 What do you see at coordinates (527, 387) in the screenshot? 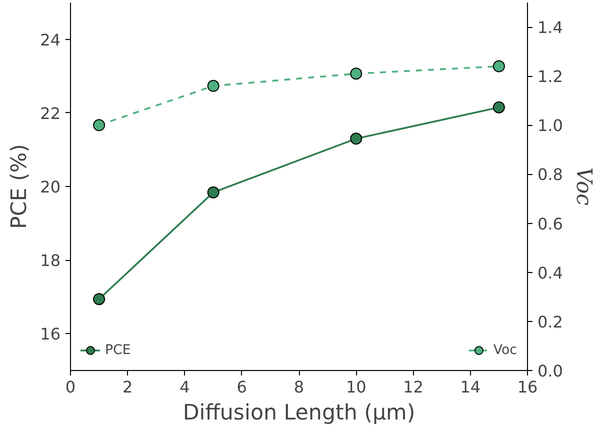
I see `x-tick-label: 16` at bounding box center [527, 387].